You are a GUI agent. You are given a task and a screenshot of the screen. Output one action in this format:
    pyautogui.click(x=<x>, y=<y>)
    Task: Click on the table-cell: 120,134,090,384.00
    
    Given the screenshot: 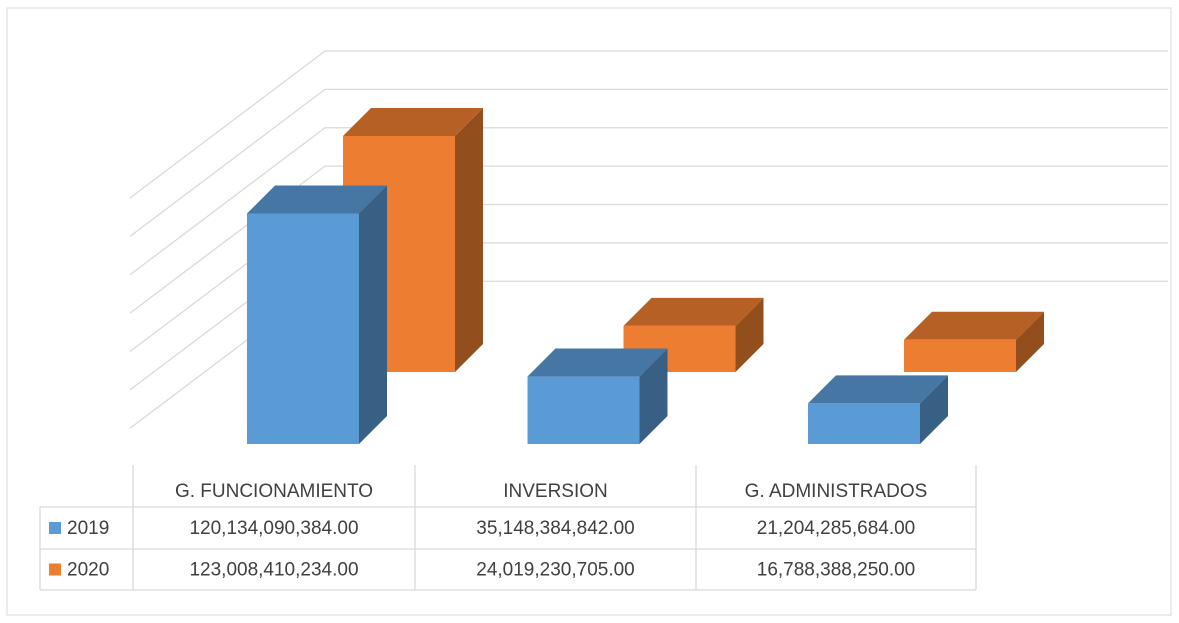 What is the action you would take?
    pyautogui.click(x=273, y=528)
    